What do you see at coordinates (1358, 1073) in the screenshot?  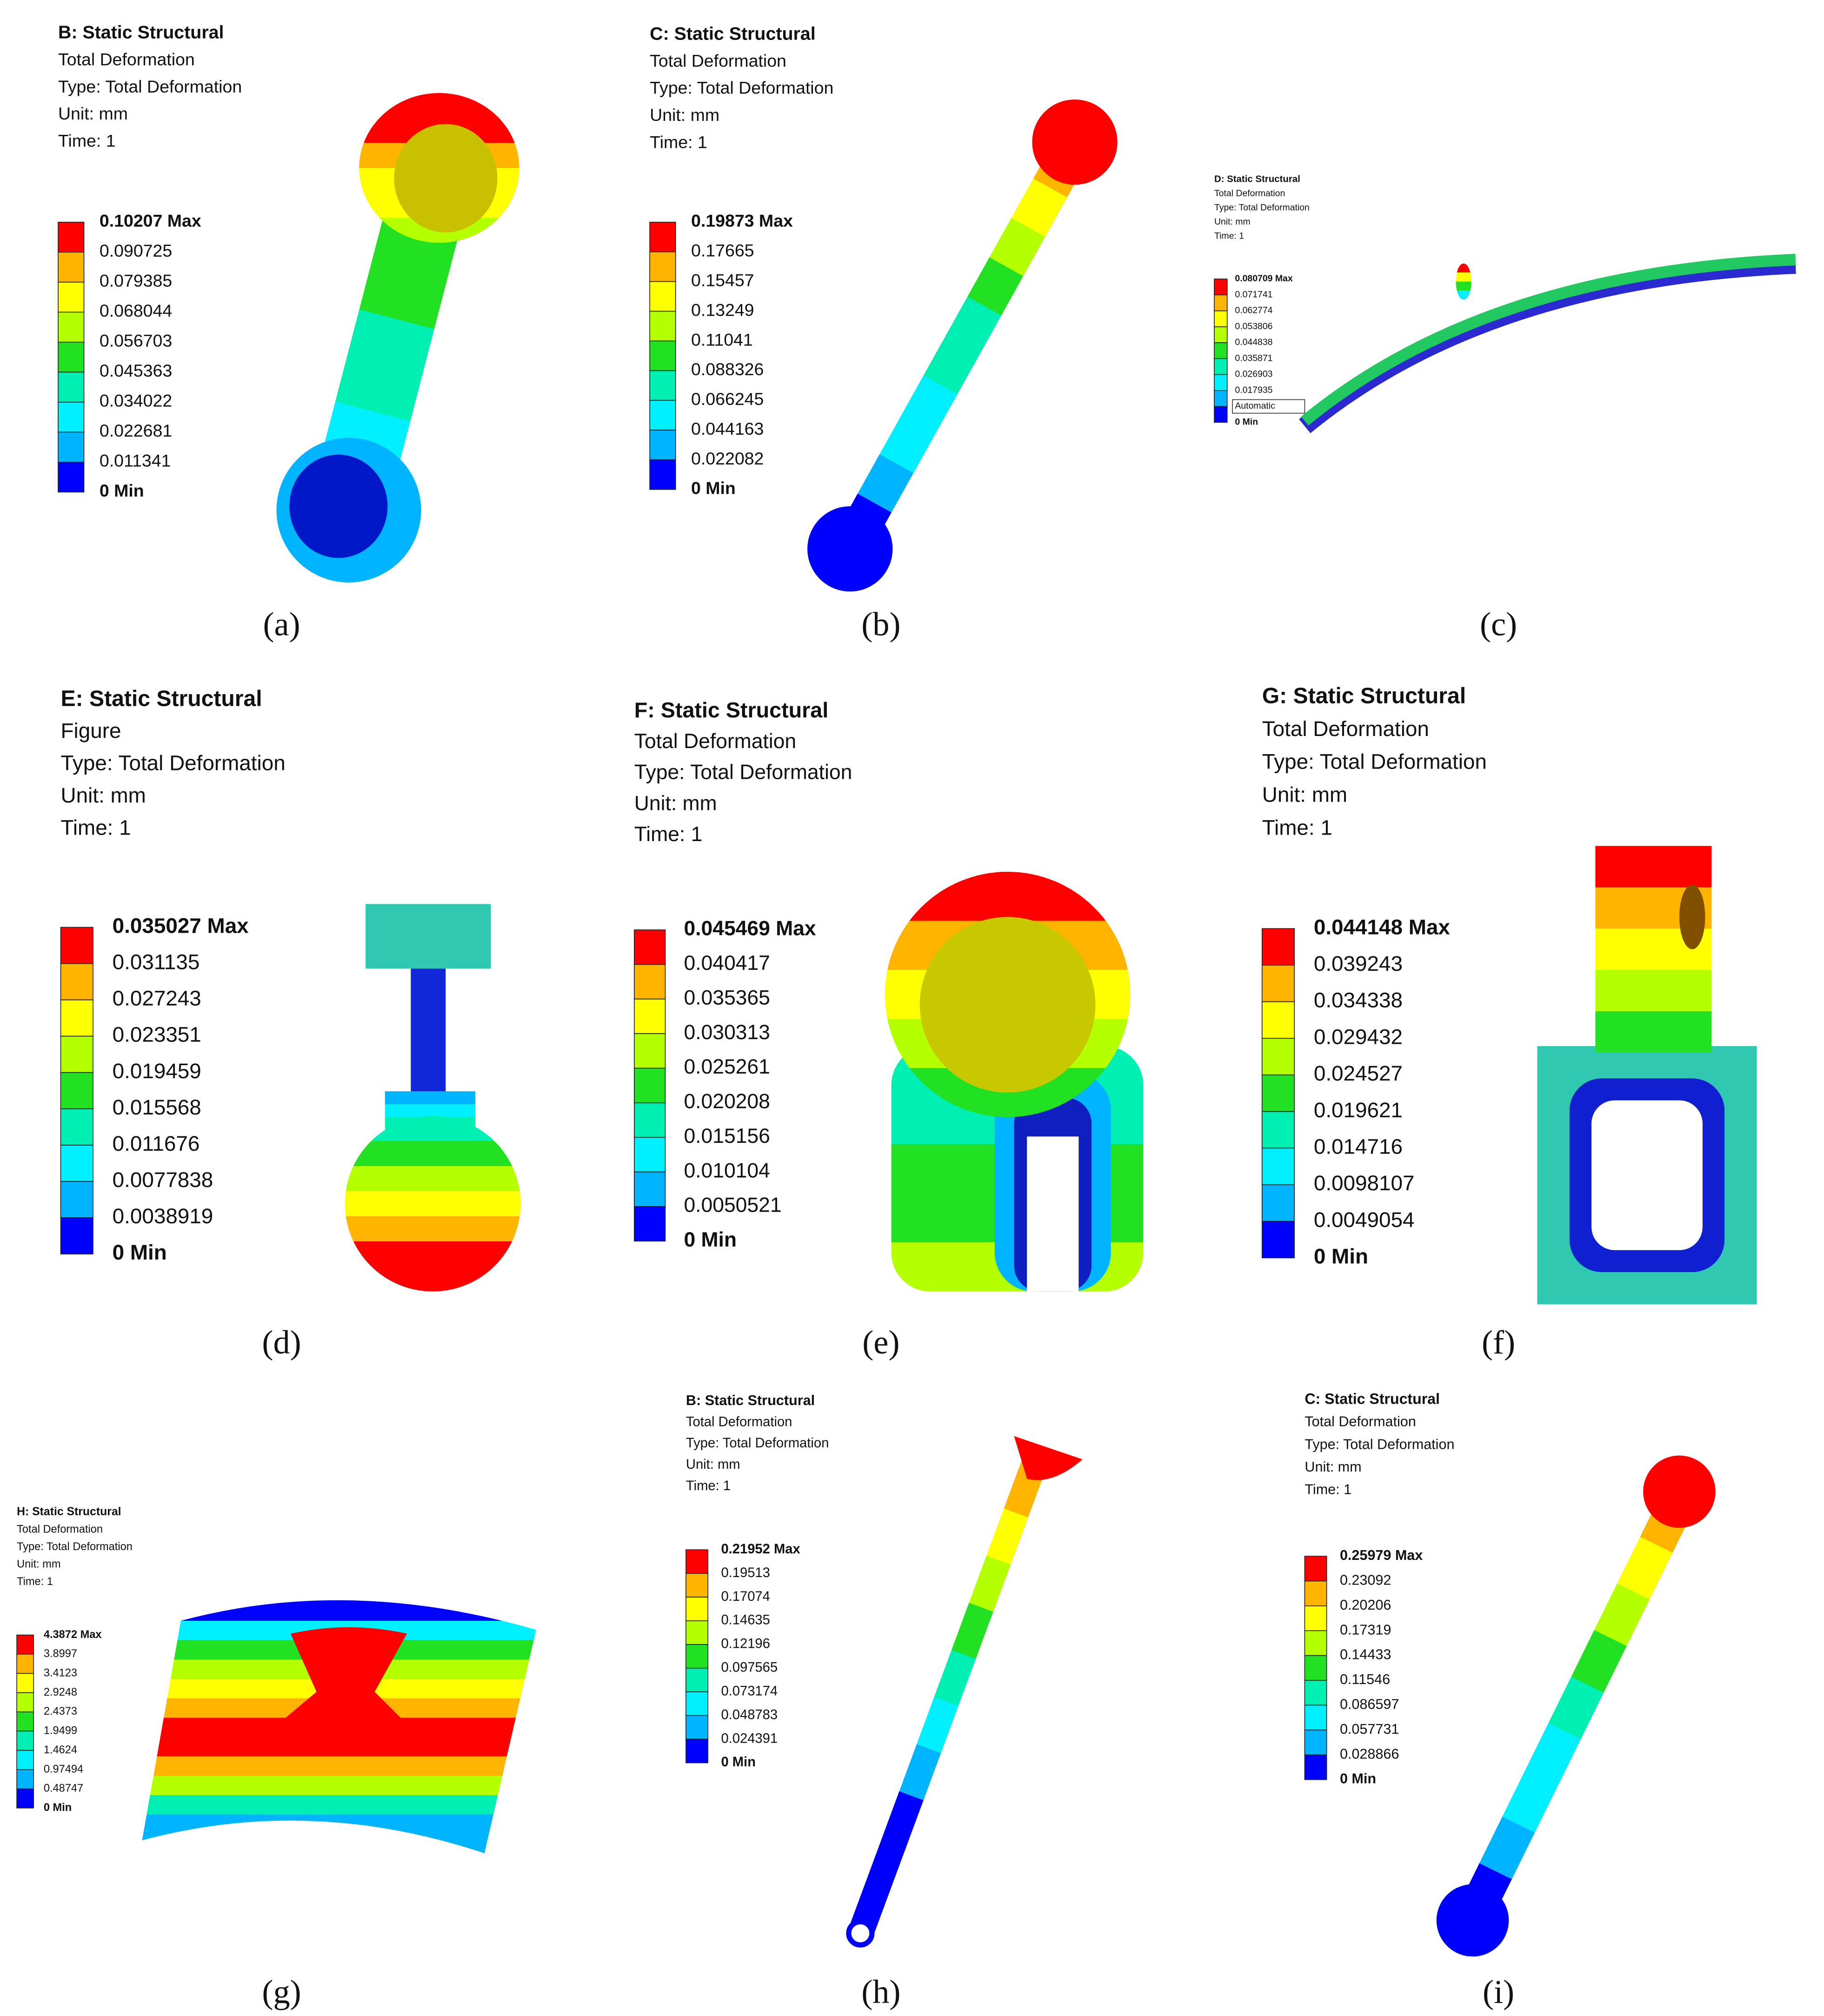 I see `legend-label: 0.024527` at bounding box center [1358, 1073].